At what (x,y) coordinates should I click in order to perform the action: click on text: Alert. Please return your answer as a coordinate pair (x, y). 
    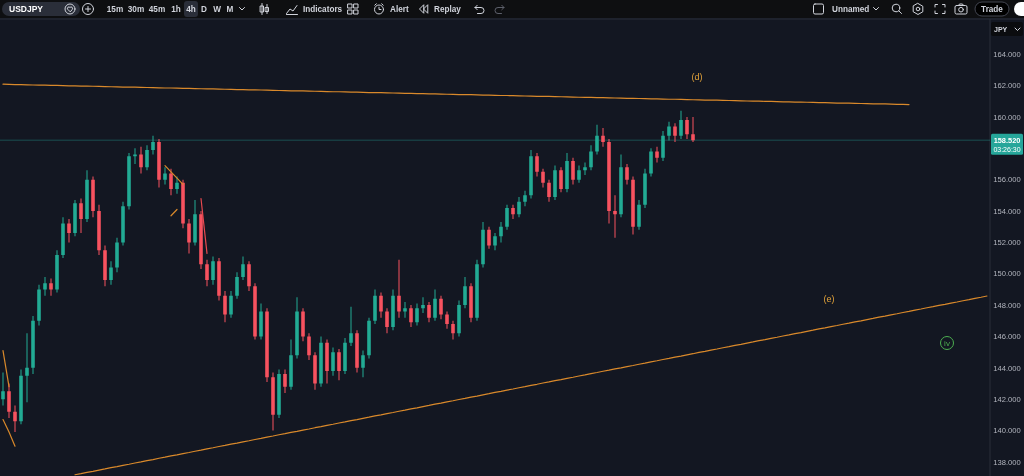
    Looking at the image, I should click on (399, 9).